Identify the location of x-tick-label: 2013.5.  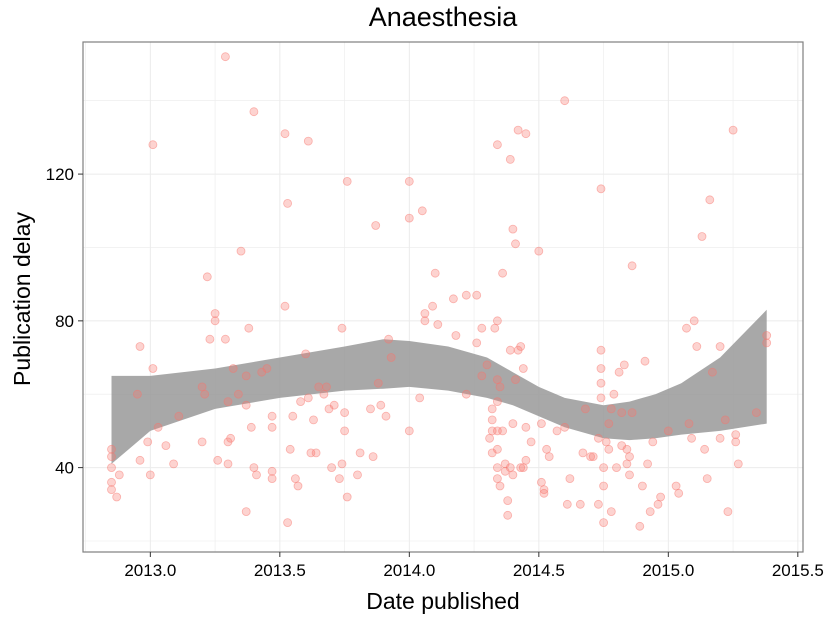
(280, 570).